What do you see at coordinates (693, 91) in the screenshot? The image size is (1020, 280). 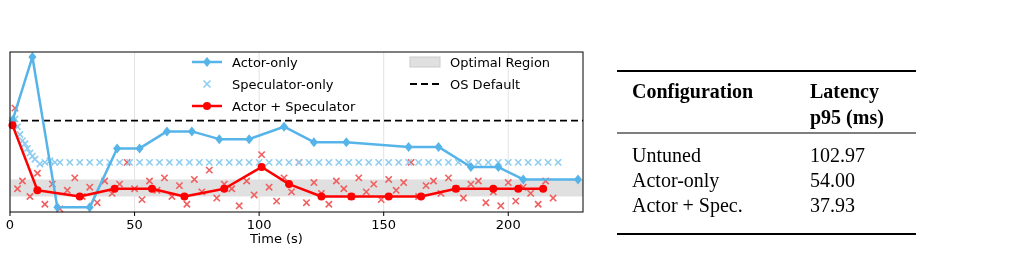 I see `text: Configuration` at bounding box center [693, 91].